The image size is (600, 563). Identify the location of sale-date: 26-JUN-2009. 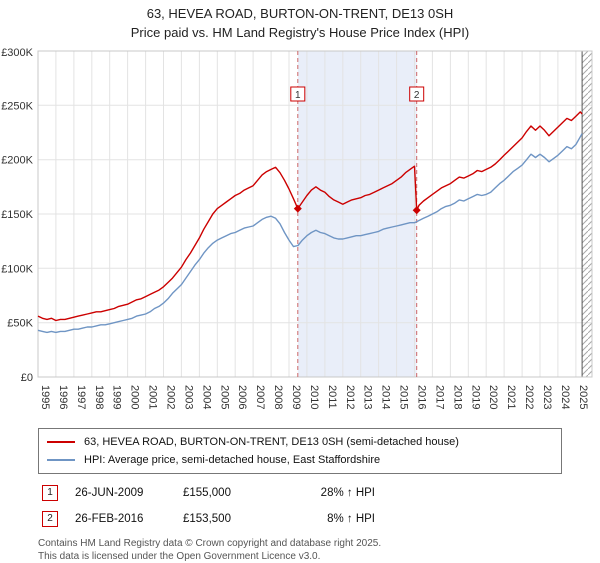
(109, 492).